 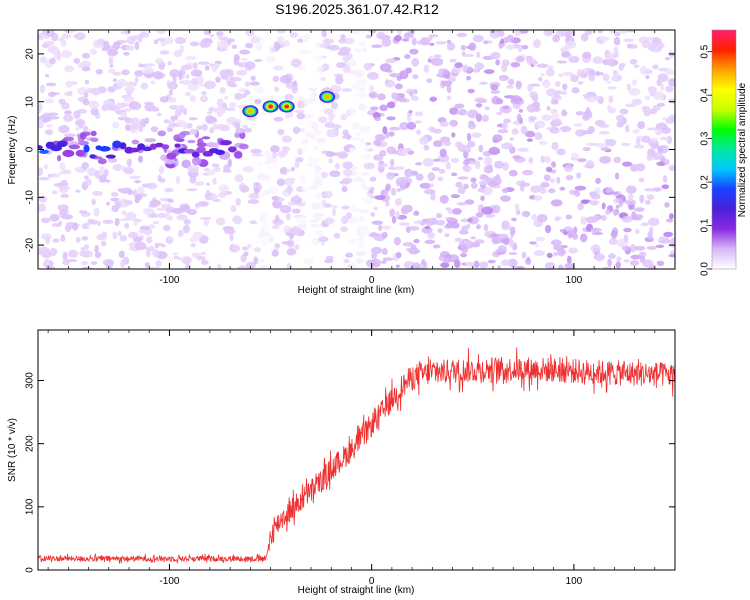 I want to click on spectrogram-band-cell, so click(x=165, y=147).